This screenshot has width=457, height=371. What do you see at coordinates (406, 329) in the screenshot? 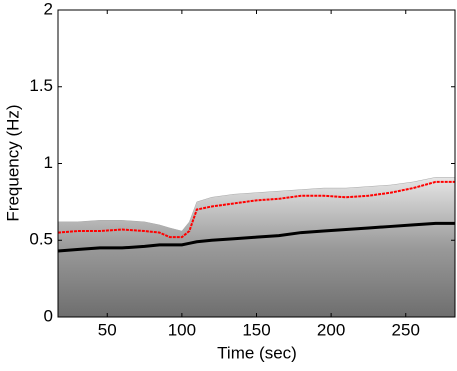
I see `x-tick-label: 250` at bounding box center [406, 329].